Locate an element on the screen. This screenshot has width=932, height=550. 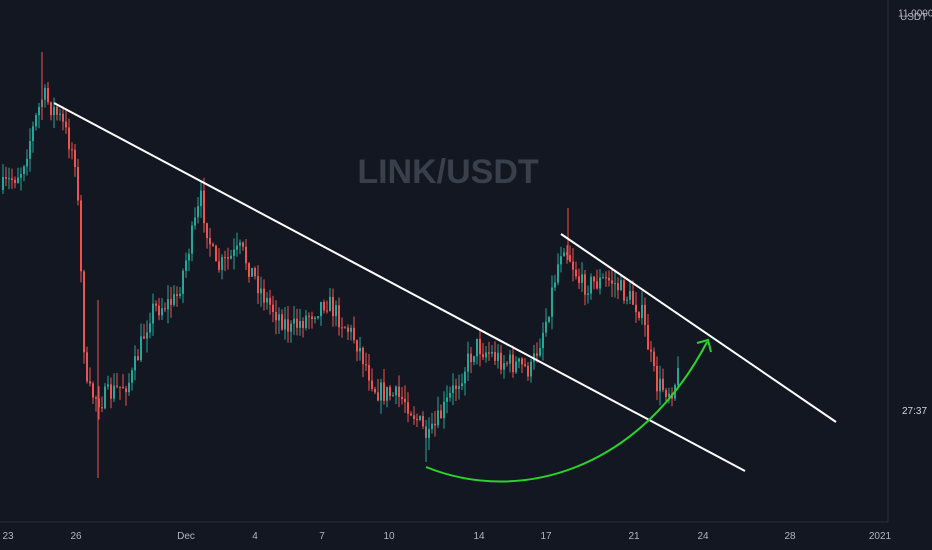
chart-title: LINK/USDT is located at coordinates (448, 172).